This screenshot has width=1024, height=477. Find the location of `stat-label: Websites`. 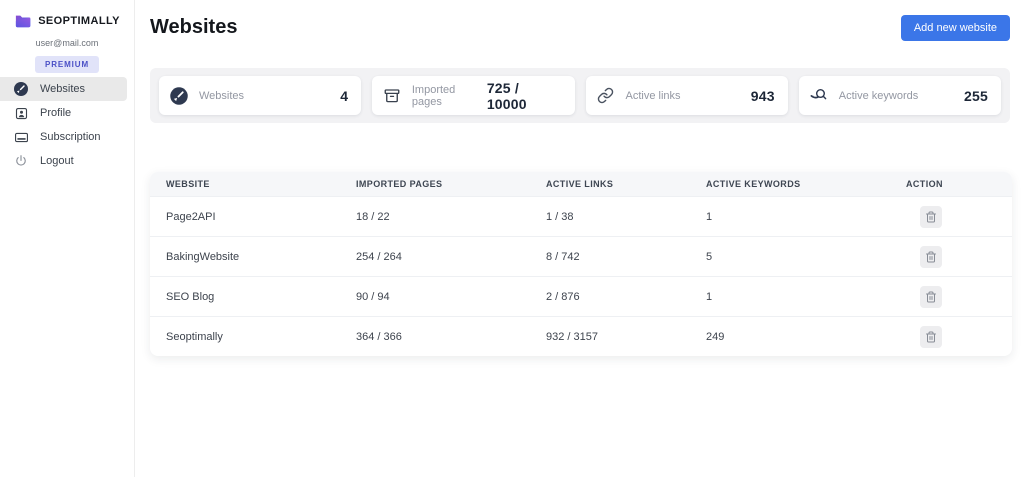

stat-label: Websites is located at coordinates (222, 95).